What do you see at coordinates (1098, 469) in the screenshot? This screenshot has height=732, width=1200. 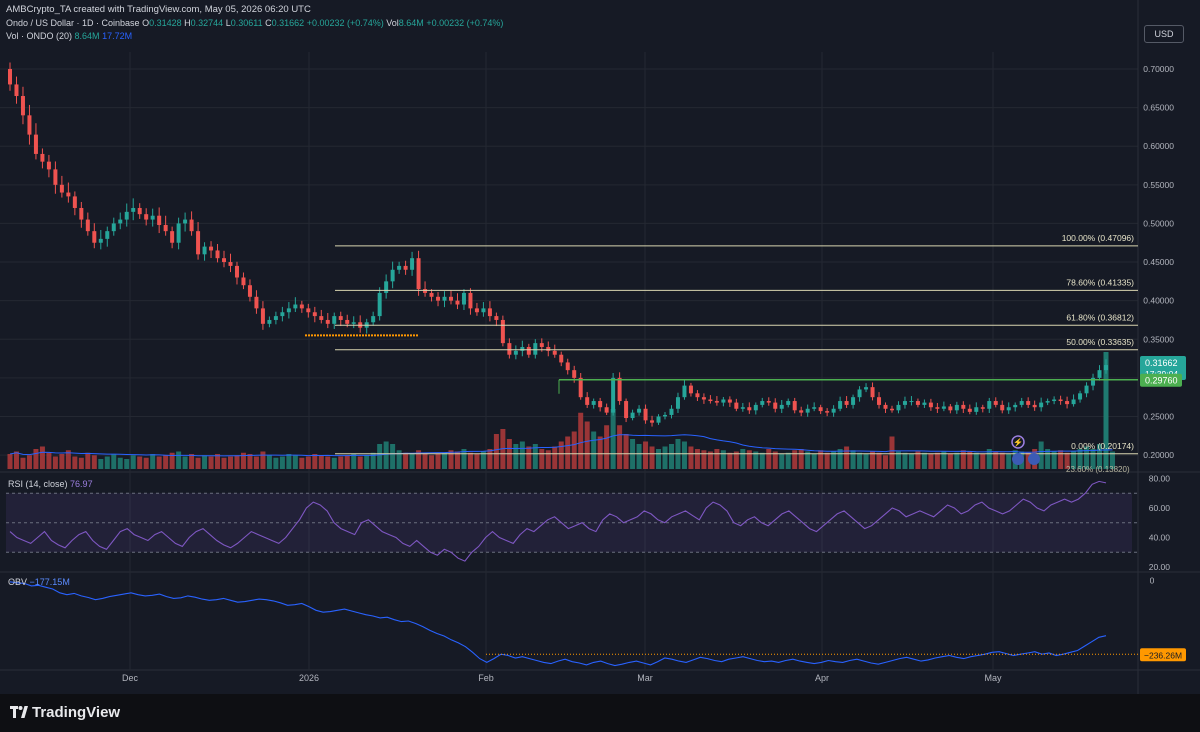 I see `fib-label: 23.60% (0.13820)` at bounding box center [1098, 469].